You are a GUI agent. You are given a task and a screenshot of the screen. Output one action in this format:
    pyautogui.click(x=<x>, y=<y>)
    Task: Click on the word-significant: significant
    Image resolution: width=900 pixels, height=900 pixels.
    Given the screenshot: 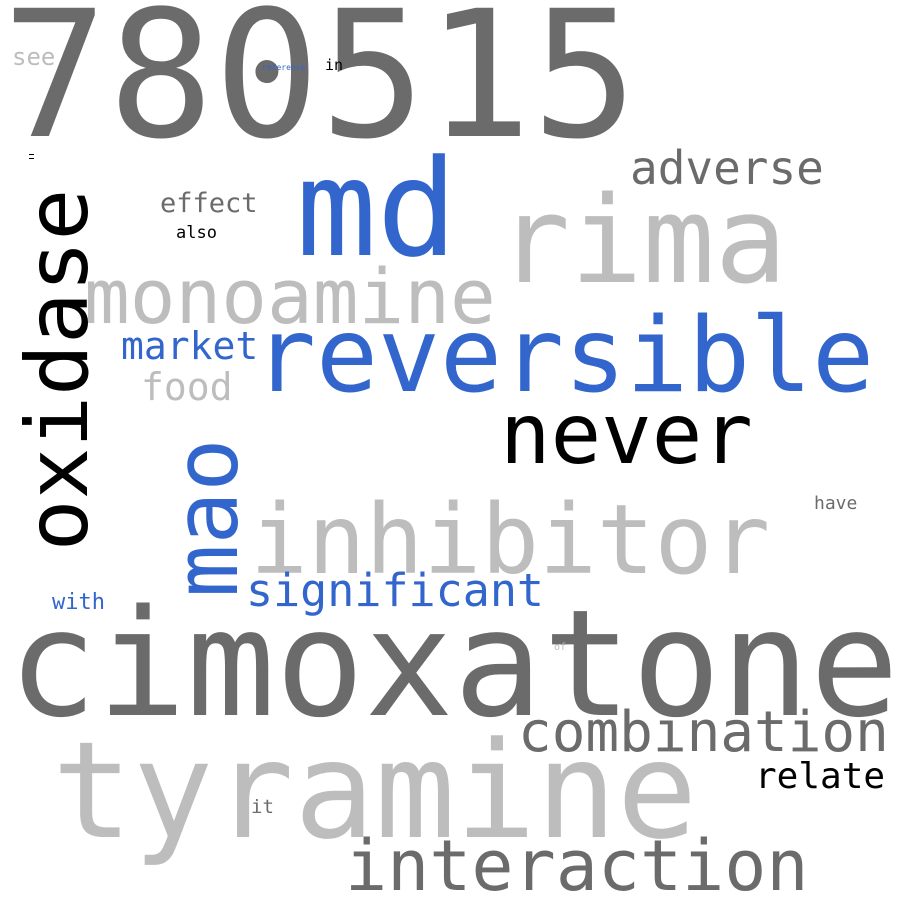 What is the action you would take?
    pyautogui.click(x=395, y=590)
    